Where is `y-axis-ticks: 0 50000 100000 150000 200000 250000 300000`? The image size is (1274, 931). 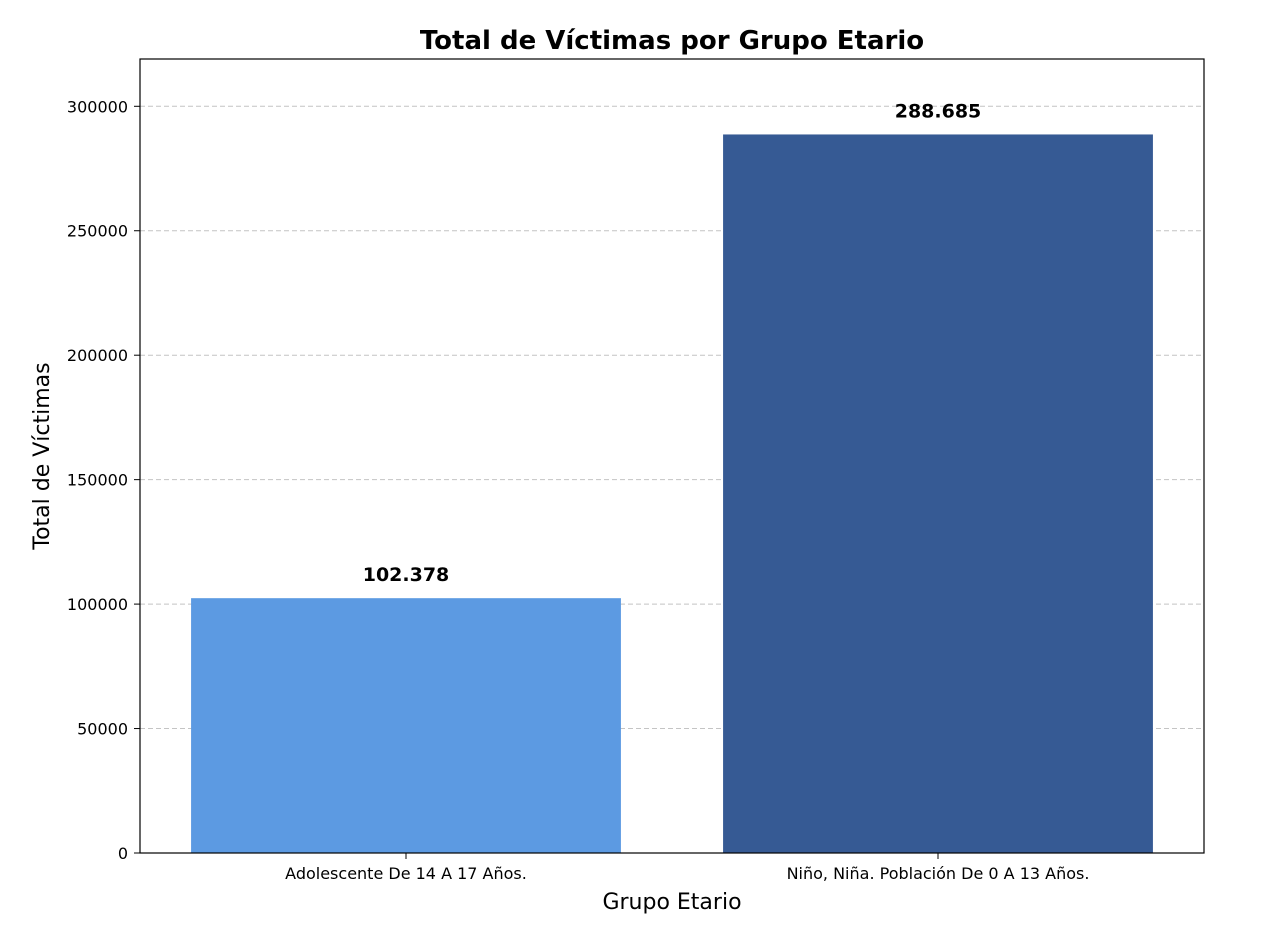
y-axis-ticks: 0 50000 100000 150000 200000 250000 300000 is located at coordinates (103, 480).